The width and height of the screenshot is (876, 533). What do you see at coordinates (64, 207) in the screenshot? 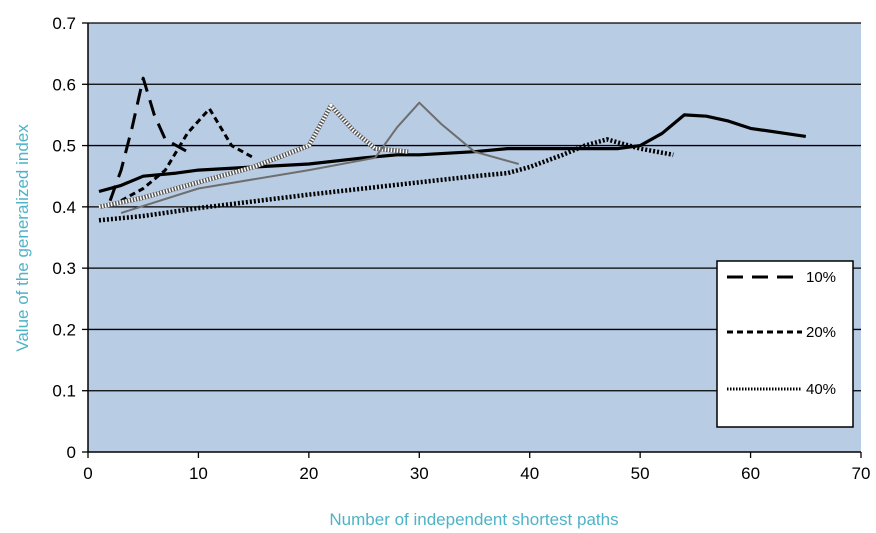
I see `y-tick-label: 0.4` at bounding box center [64, 207].